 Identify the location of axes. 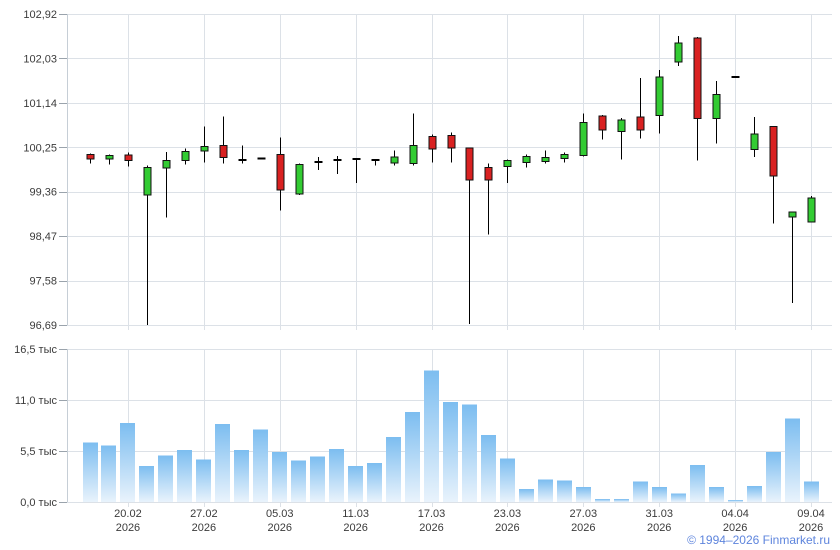
(63, 258).